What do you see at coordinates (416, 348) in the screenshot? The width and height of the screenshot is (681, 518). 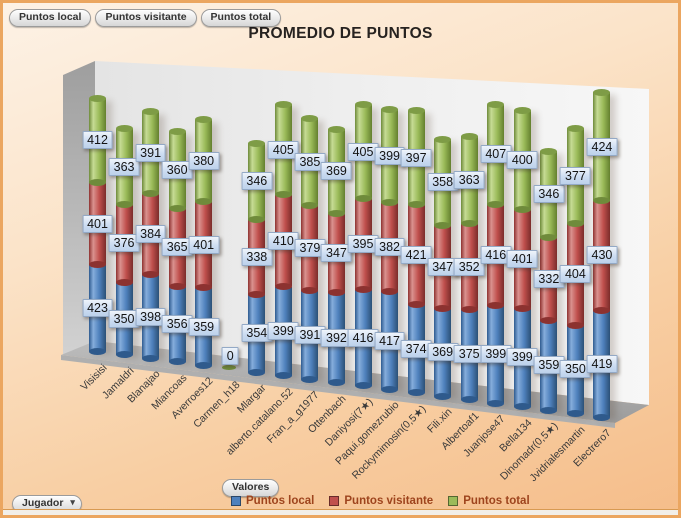 I see `data-label: 374` at bounding box center [416, 348].